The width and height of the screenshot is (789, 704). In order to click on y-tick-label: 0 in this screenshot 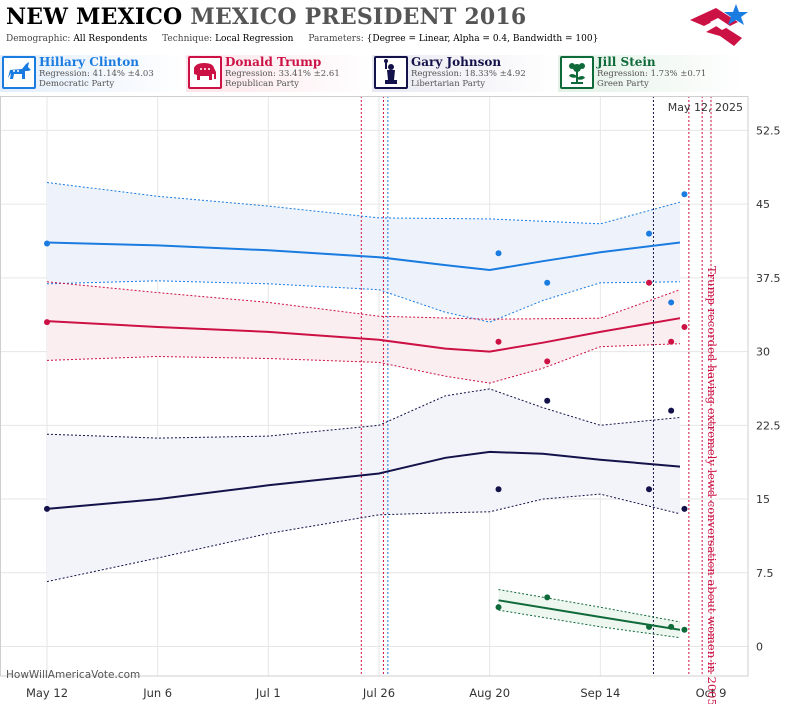, I will do `click(759, 647)`.